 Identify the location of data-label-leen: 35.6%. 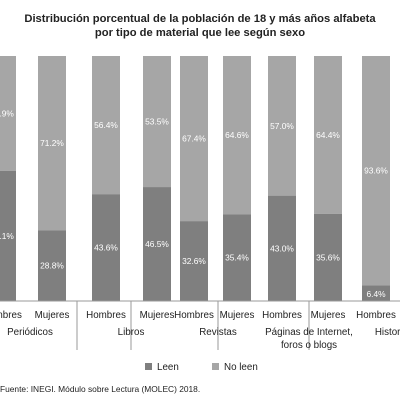
(328, 257).